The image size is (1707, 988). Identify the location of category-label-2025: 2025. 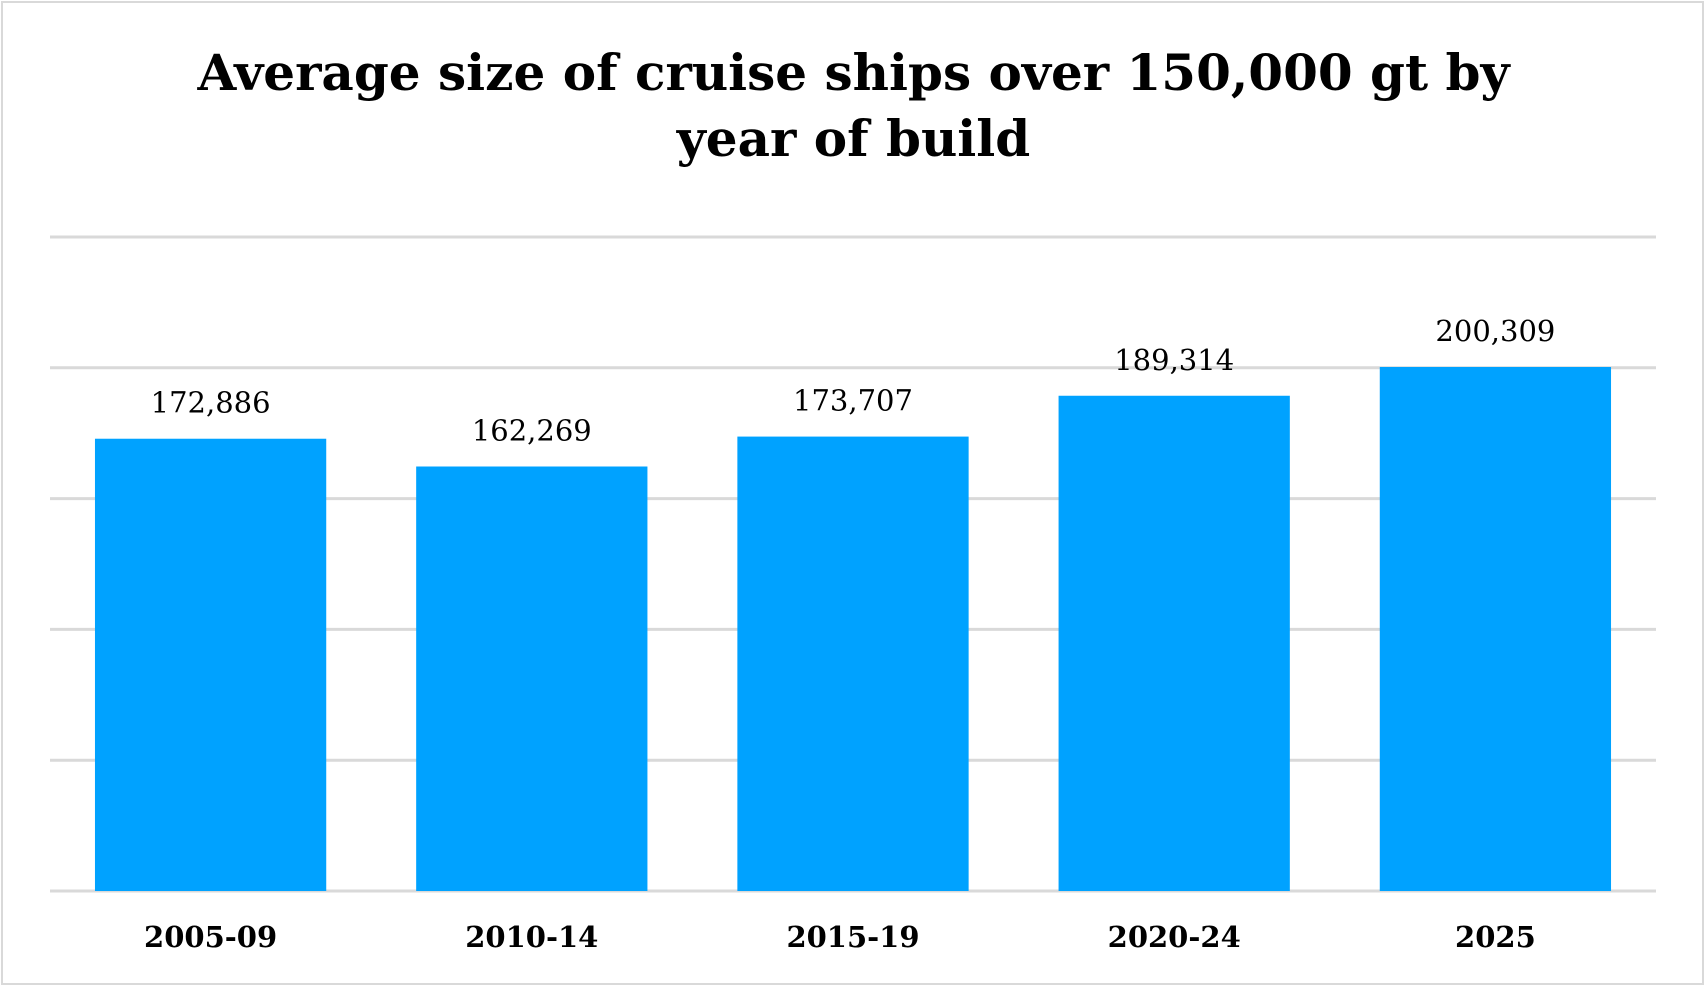
(1495, 937).